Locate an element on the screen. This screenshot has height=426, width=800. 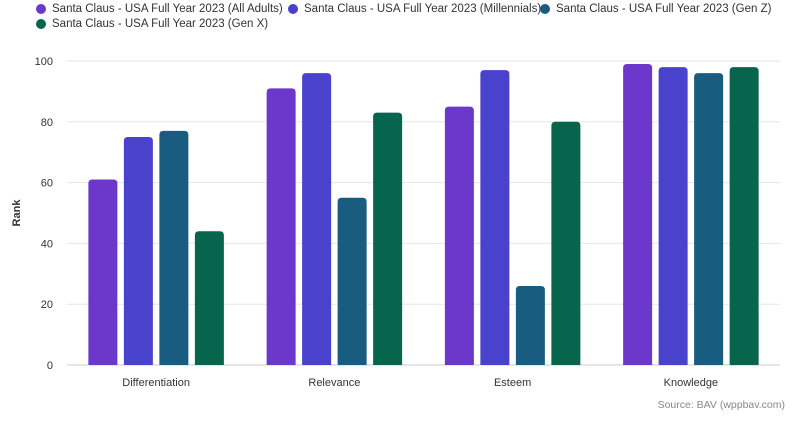
y-tick-label: 0 is located at coordinates (50, 366).